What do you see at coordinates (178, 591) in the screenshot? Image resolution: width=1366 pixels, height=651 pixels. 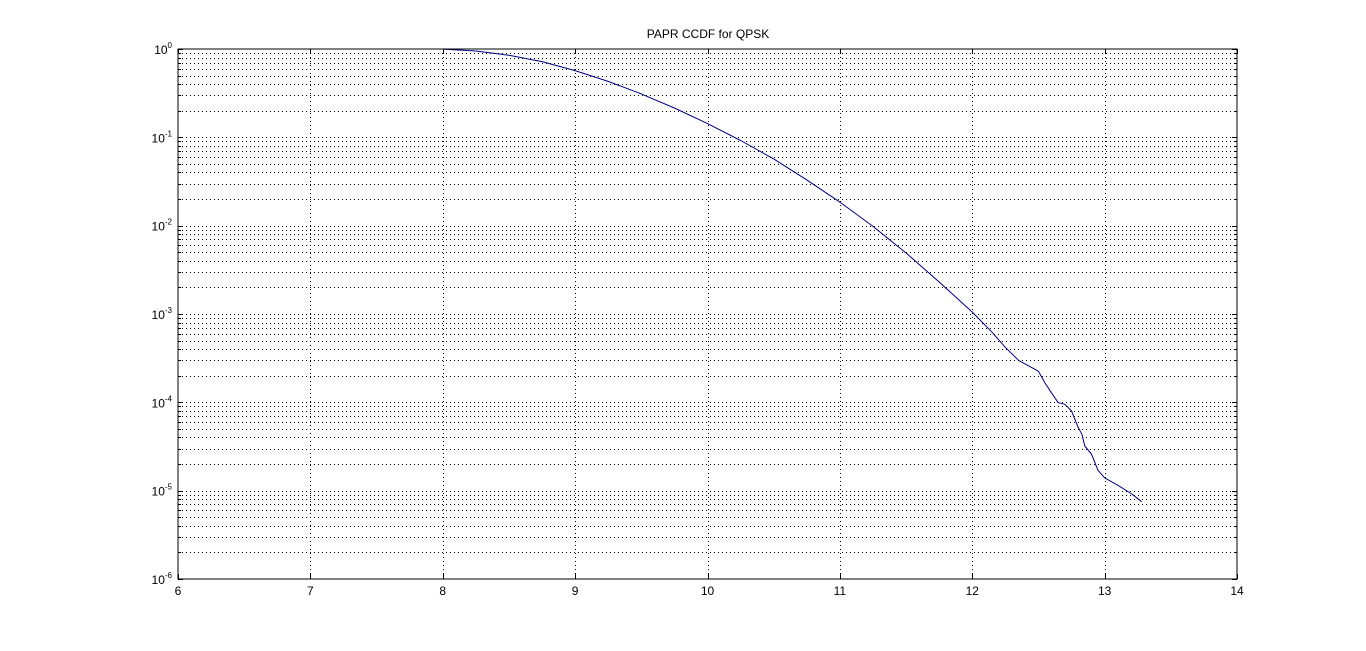 I see `x-tick-label: 6` at bounding box center [178, 591].